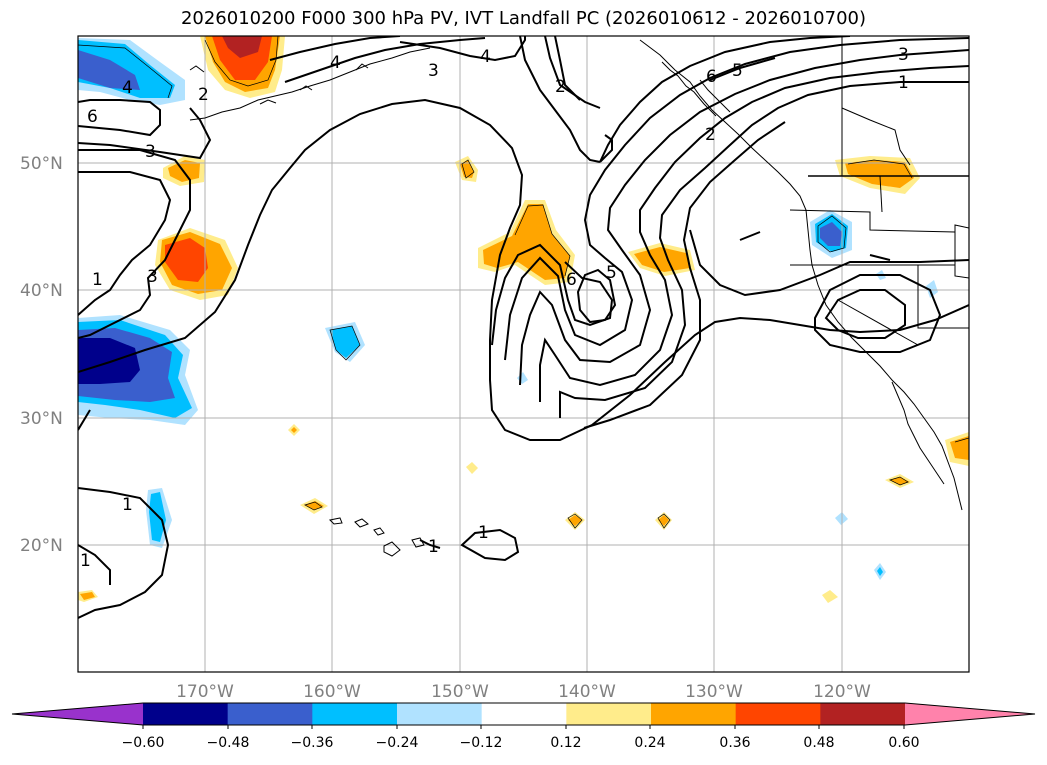  I want to click on colorbar-tick-label: −0.24, so click(397, 743).